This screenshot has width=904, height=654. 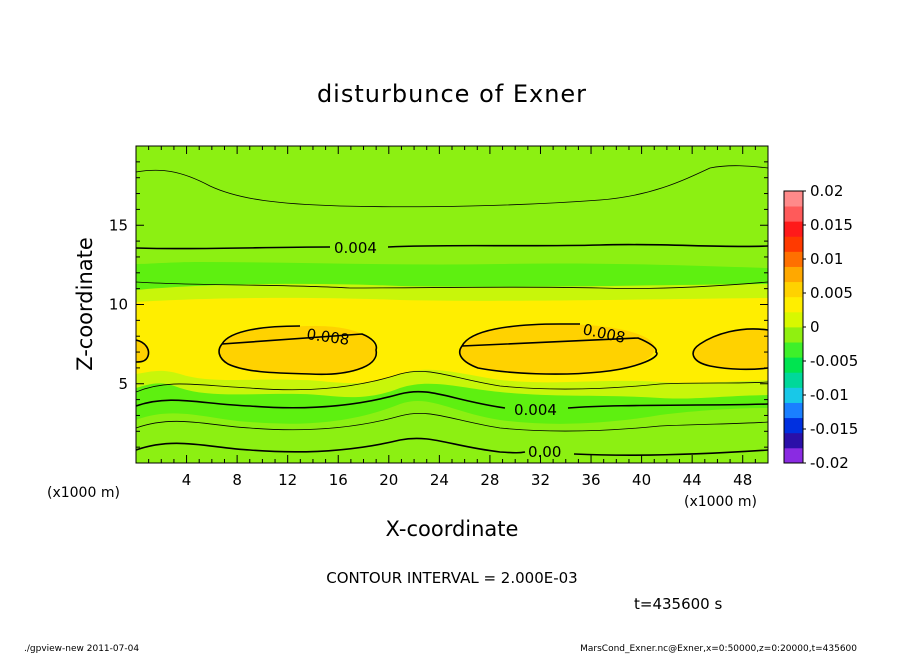 I want to click on x-tick-label: 28, so click(x=489, y=480).